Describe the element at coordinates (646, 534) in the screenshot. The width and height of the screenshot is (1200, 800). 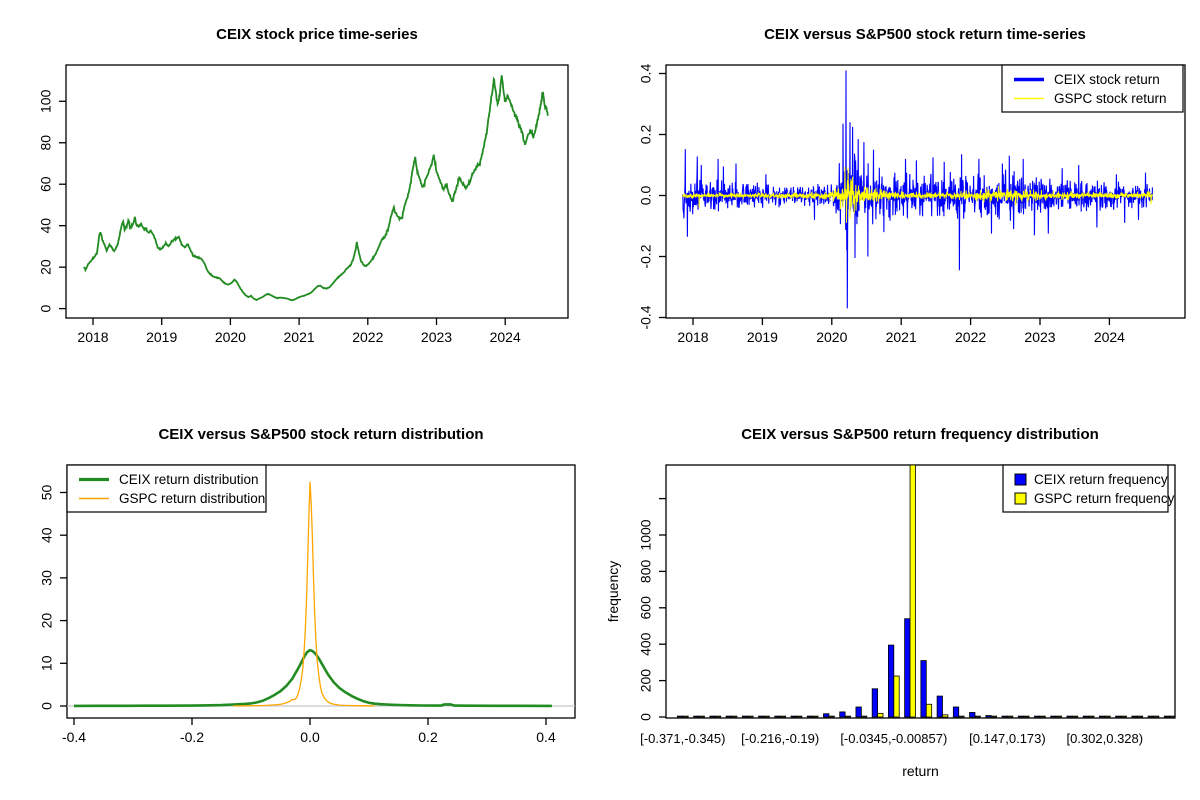
I see `svg-text: 1000` at that location.